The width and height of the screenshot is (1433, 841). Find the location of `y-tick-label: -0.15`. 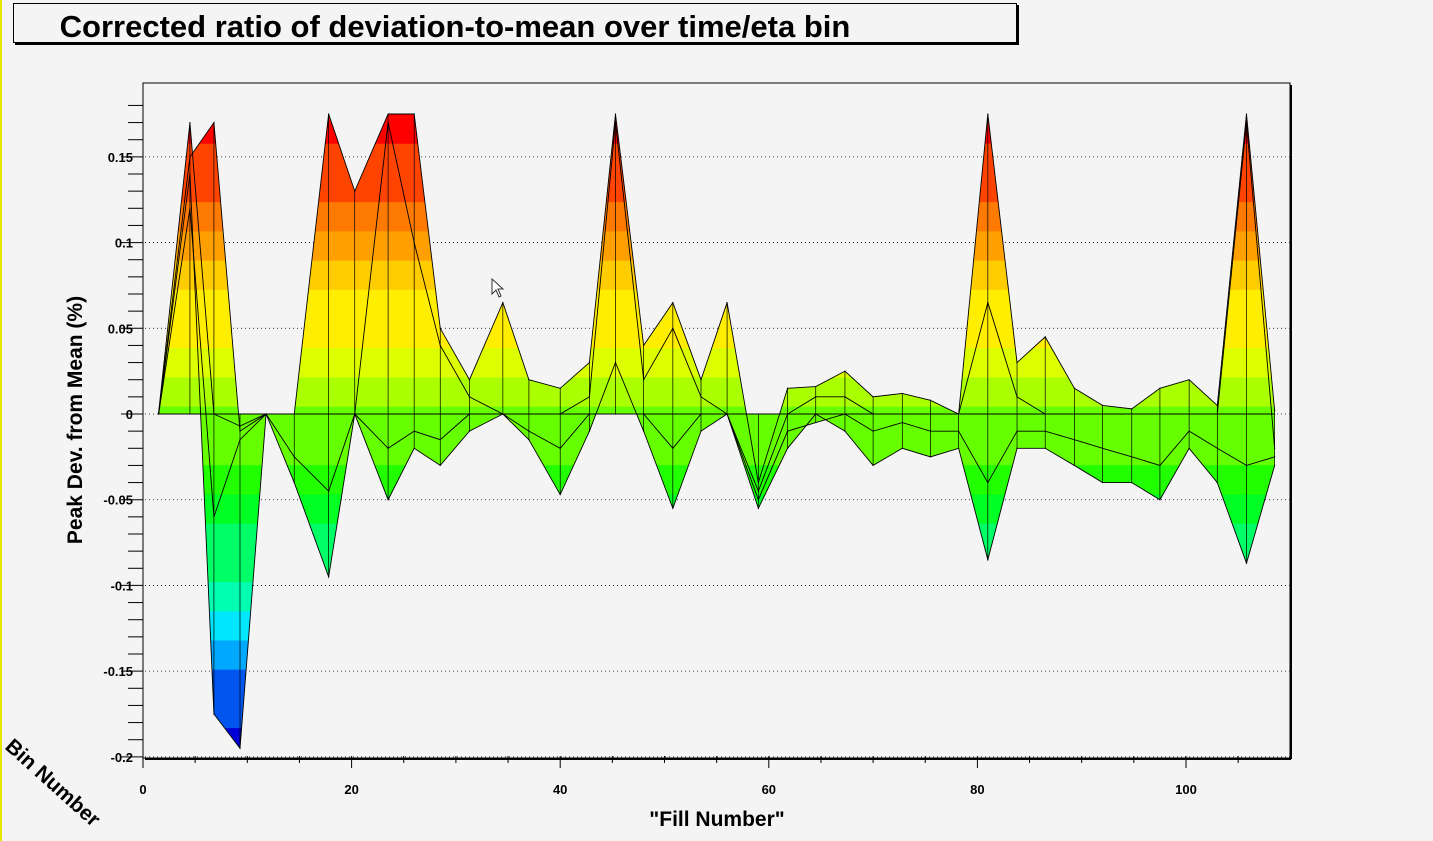

y-tick-label: -0.15 is located at coordinates (118, 671).